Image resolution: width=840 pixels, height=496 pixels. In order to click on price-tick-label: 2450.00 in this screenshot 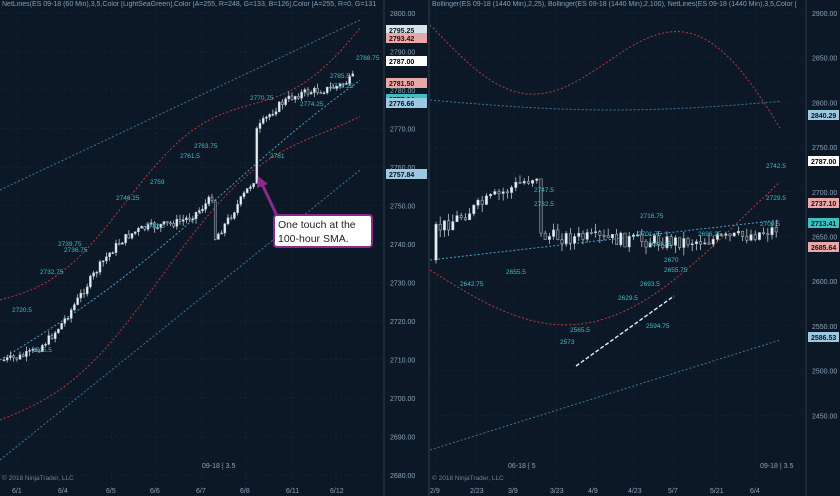, I will do `click(824, 416)`.